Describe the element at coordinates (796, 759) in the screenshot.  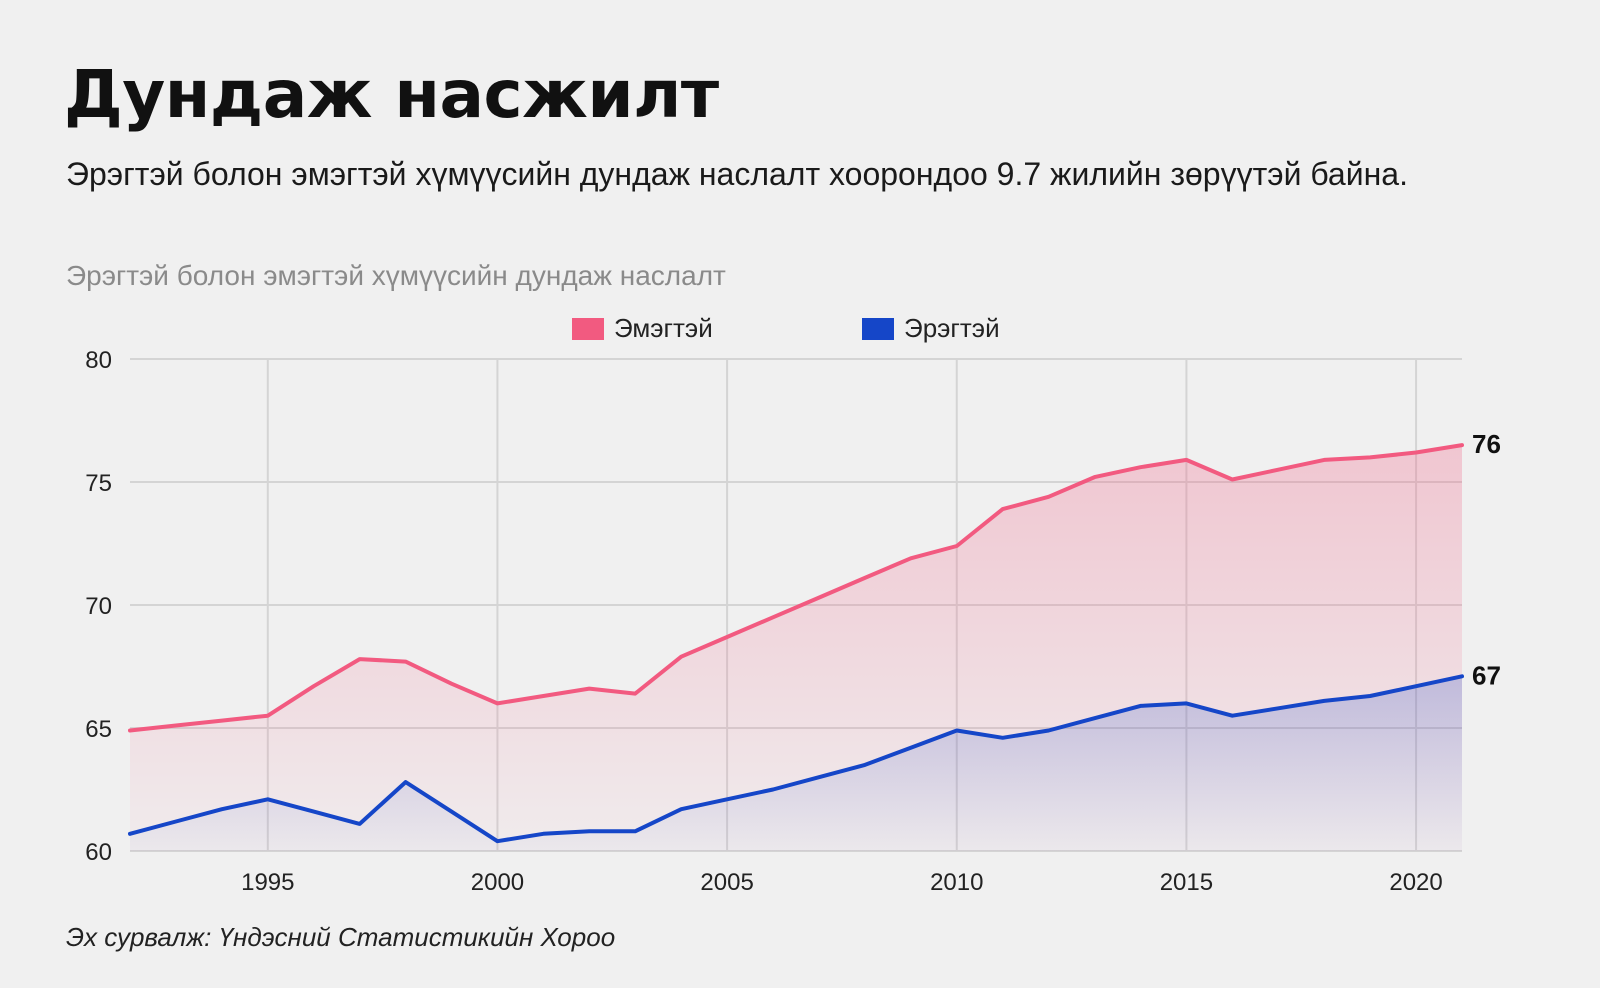
I see `series-line-male` at that location.